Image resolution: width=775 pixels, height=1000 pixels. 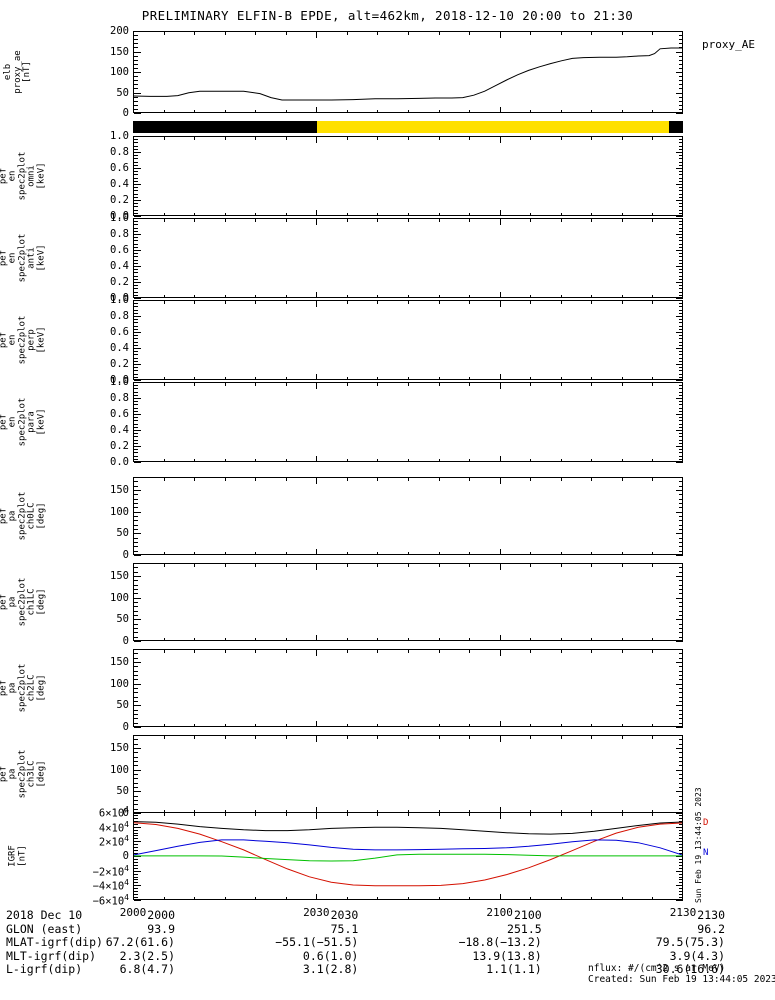 What do you see at coordinates (317, 942) in the screenshot?
I see `ephemeris-cell: −55.1(−51.5)` at bounding box center [317, 942].